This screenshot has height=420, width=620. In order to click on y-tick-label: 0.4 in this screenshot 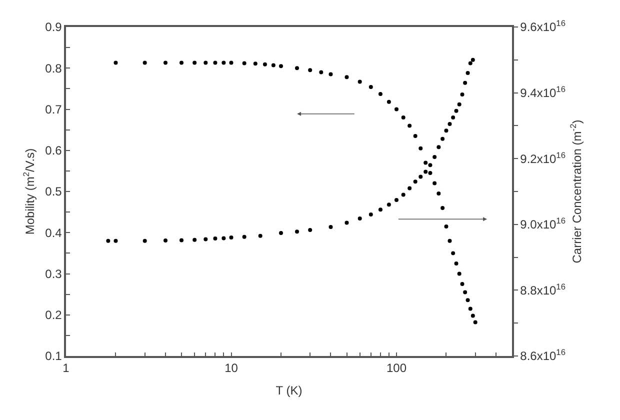, I will do `click(53, 233)`.